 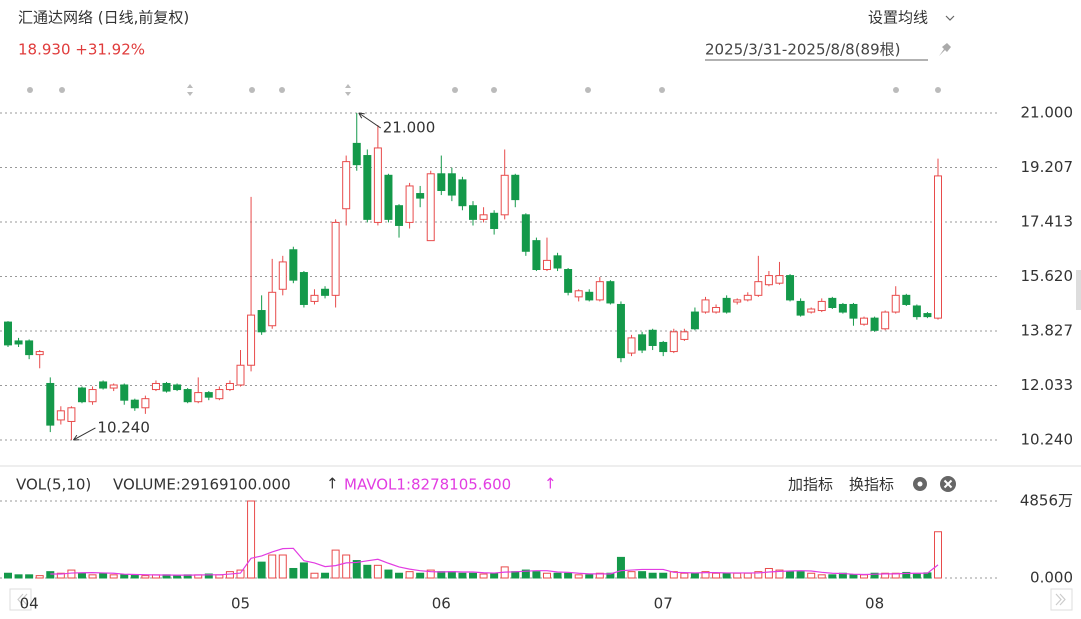 I want to click on vol-value: VOLUME:29169100.000, so click(x=202, y=485).